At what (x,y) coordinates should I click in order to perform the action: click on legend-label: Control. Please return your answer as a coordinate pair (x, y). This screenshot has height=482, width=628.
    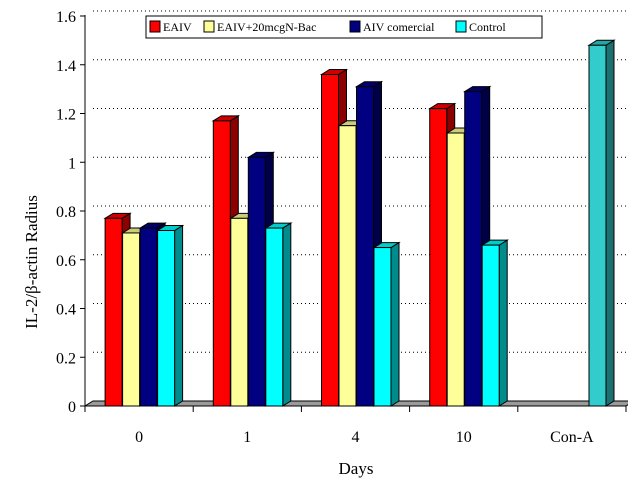
    Looking at the image, I should click on (487, 27).